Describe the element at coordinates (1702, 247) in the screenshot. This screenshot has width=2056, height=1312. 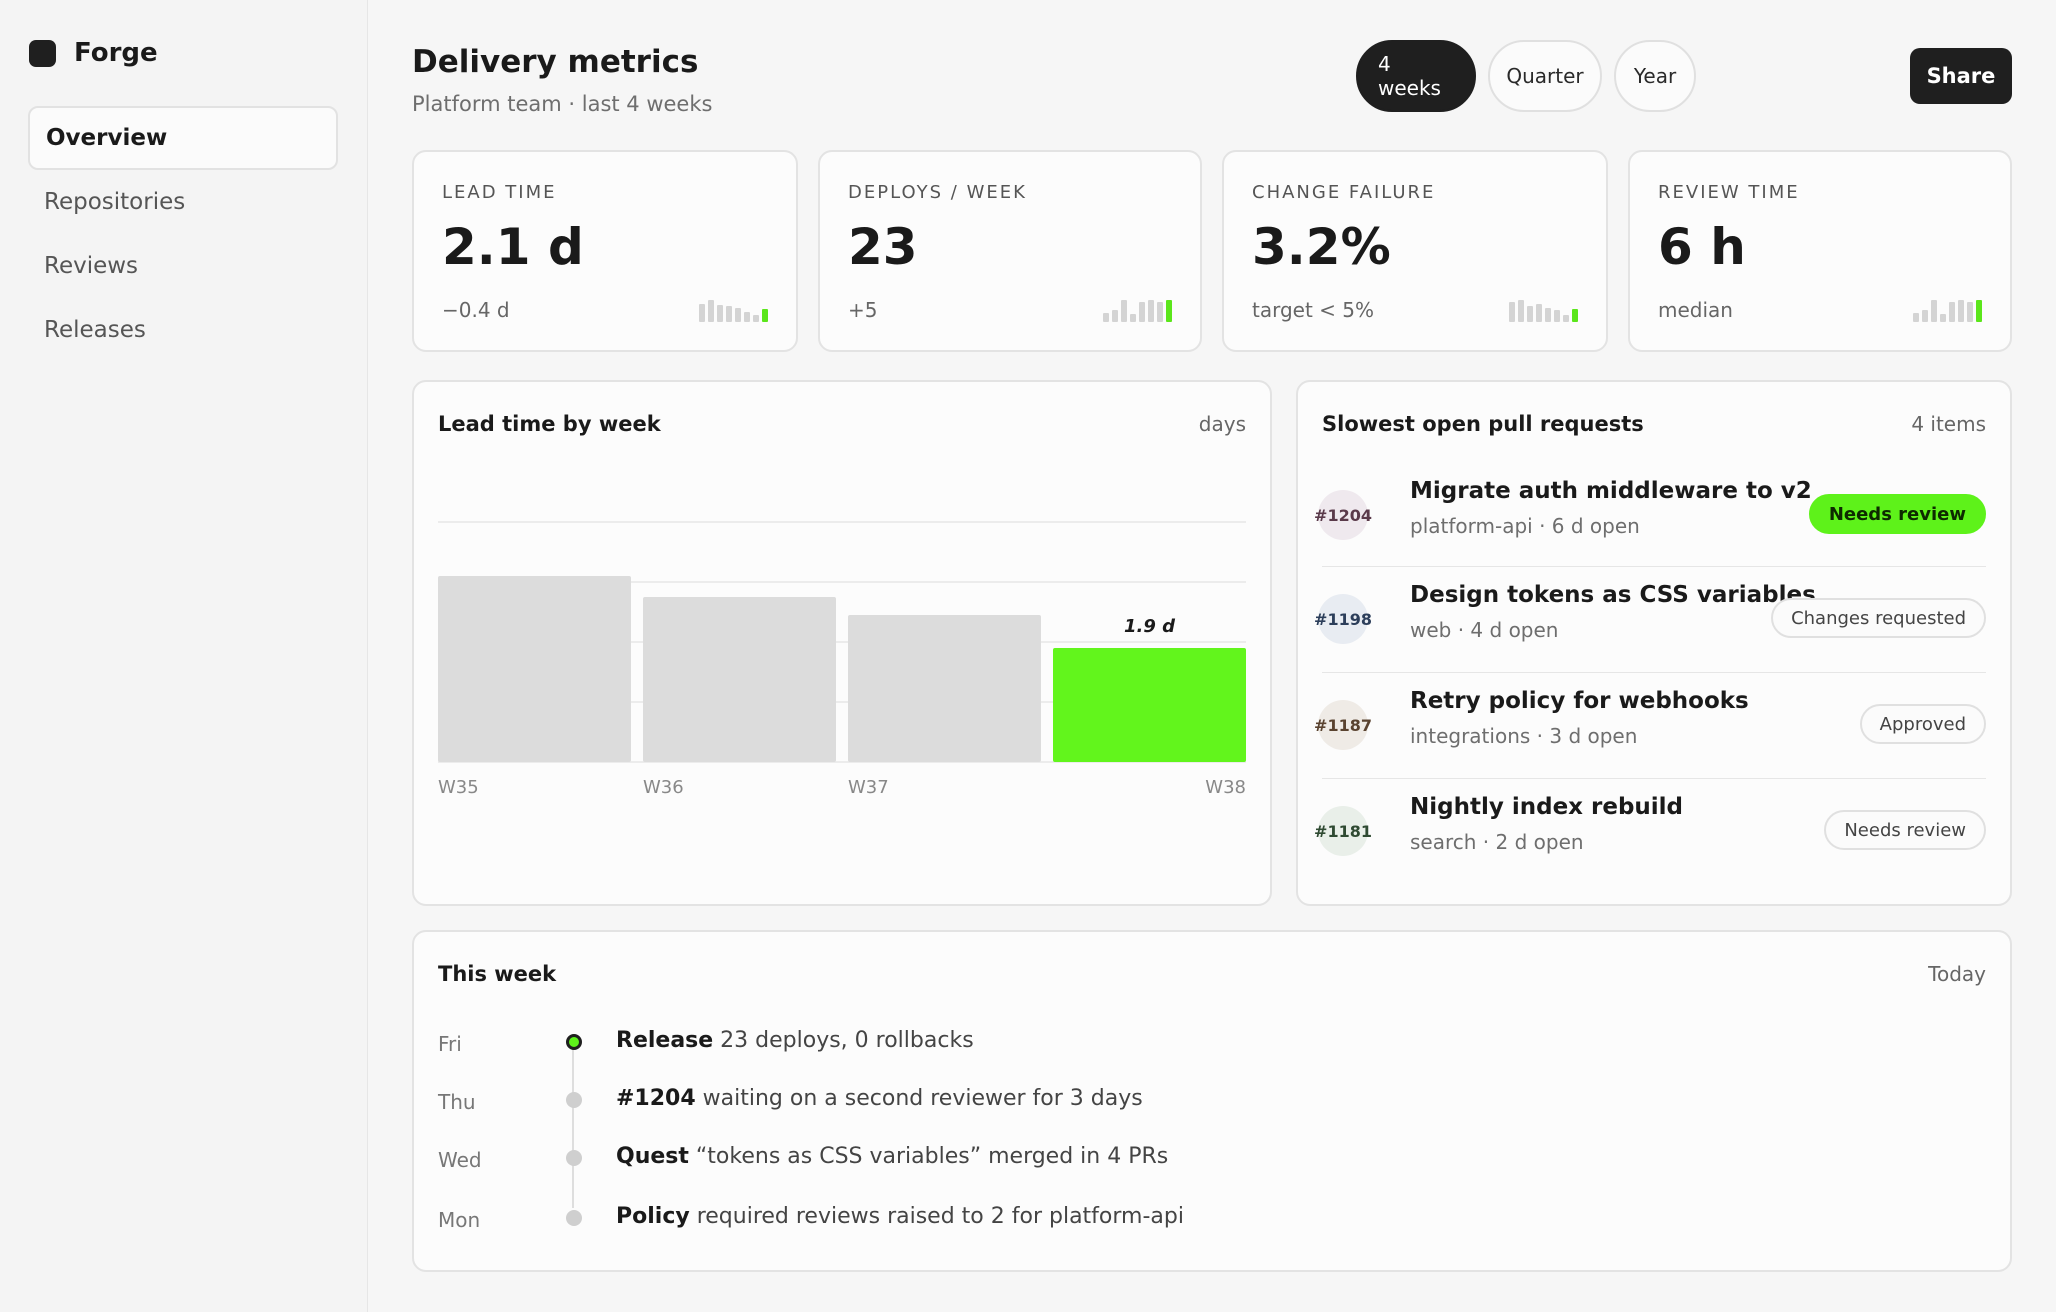
I see `stat-value: 6 h` at that location.